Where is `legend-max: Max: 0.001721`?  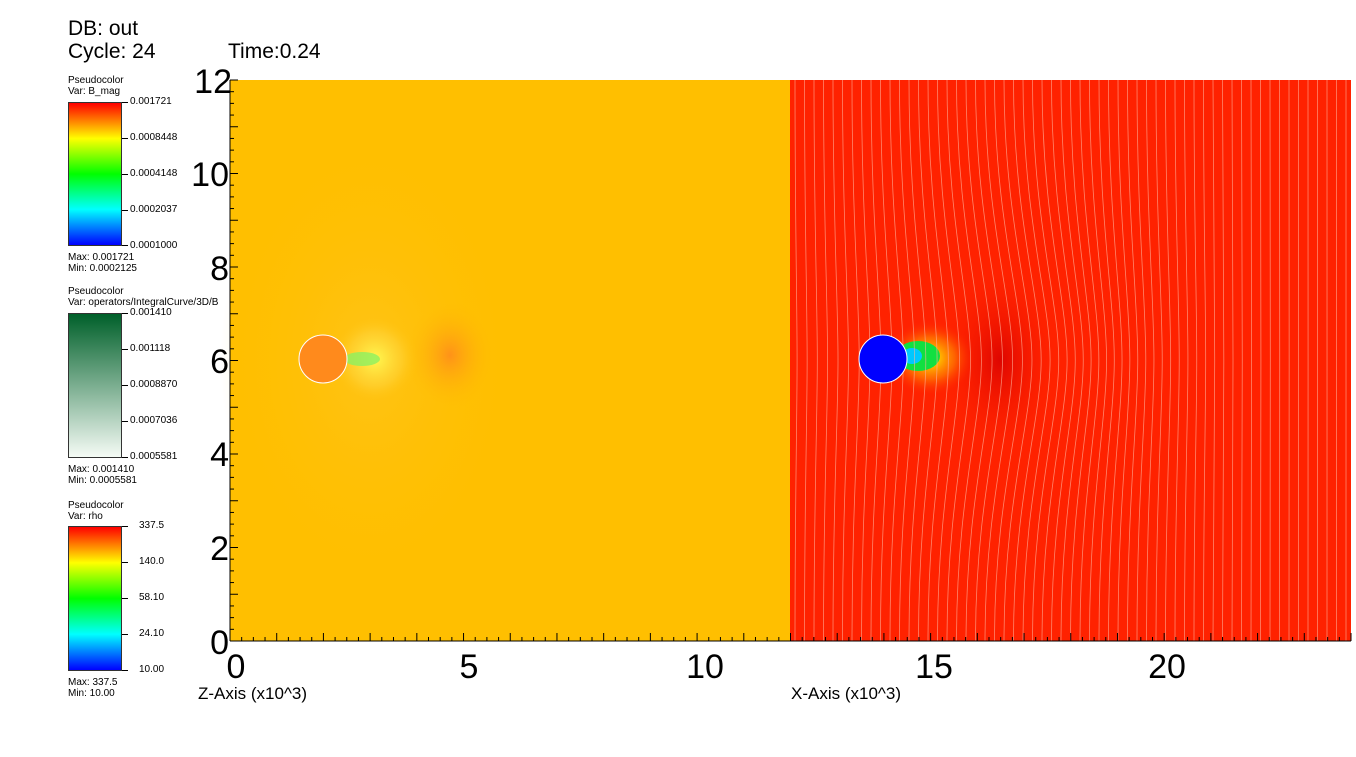
legend-max: Max: 0.001721 is located at coordinates (101, 257).